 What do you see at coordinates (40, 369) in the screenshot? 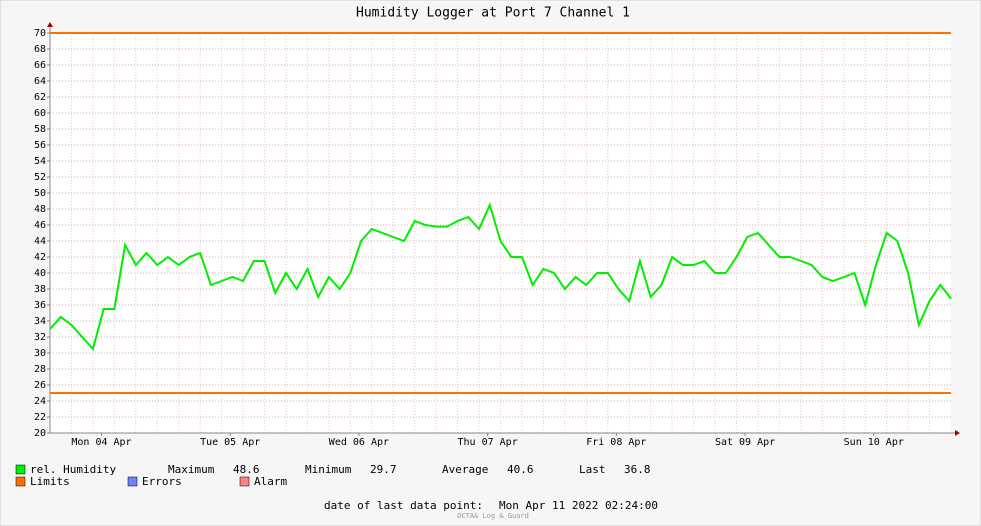
I see `y-tick-label: 28` at bounding box center [40, 369].